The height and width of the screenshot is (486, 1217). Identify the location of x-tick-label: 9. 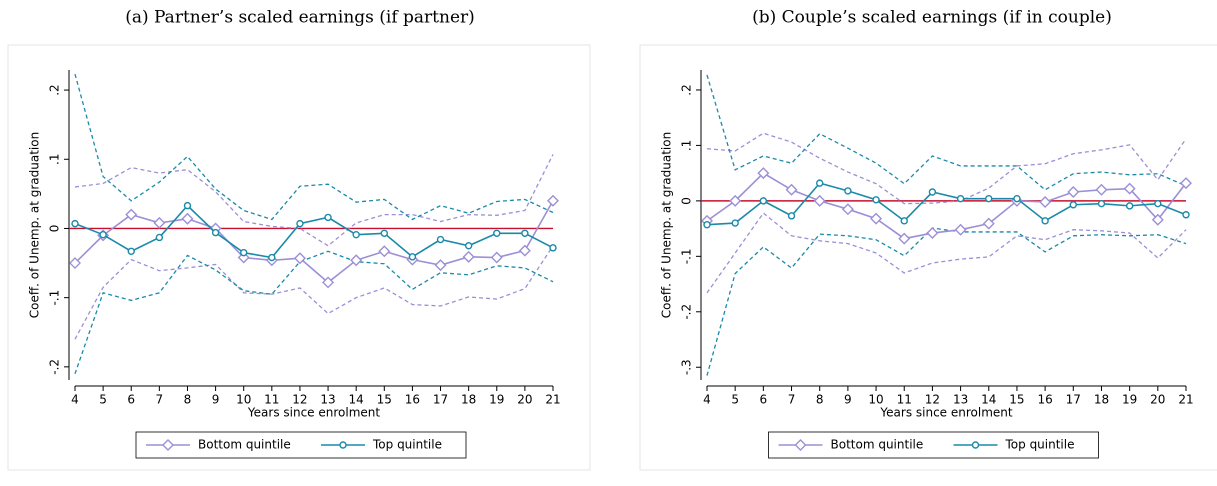
(848, 400).